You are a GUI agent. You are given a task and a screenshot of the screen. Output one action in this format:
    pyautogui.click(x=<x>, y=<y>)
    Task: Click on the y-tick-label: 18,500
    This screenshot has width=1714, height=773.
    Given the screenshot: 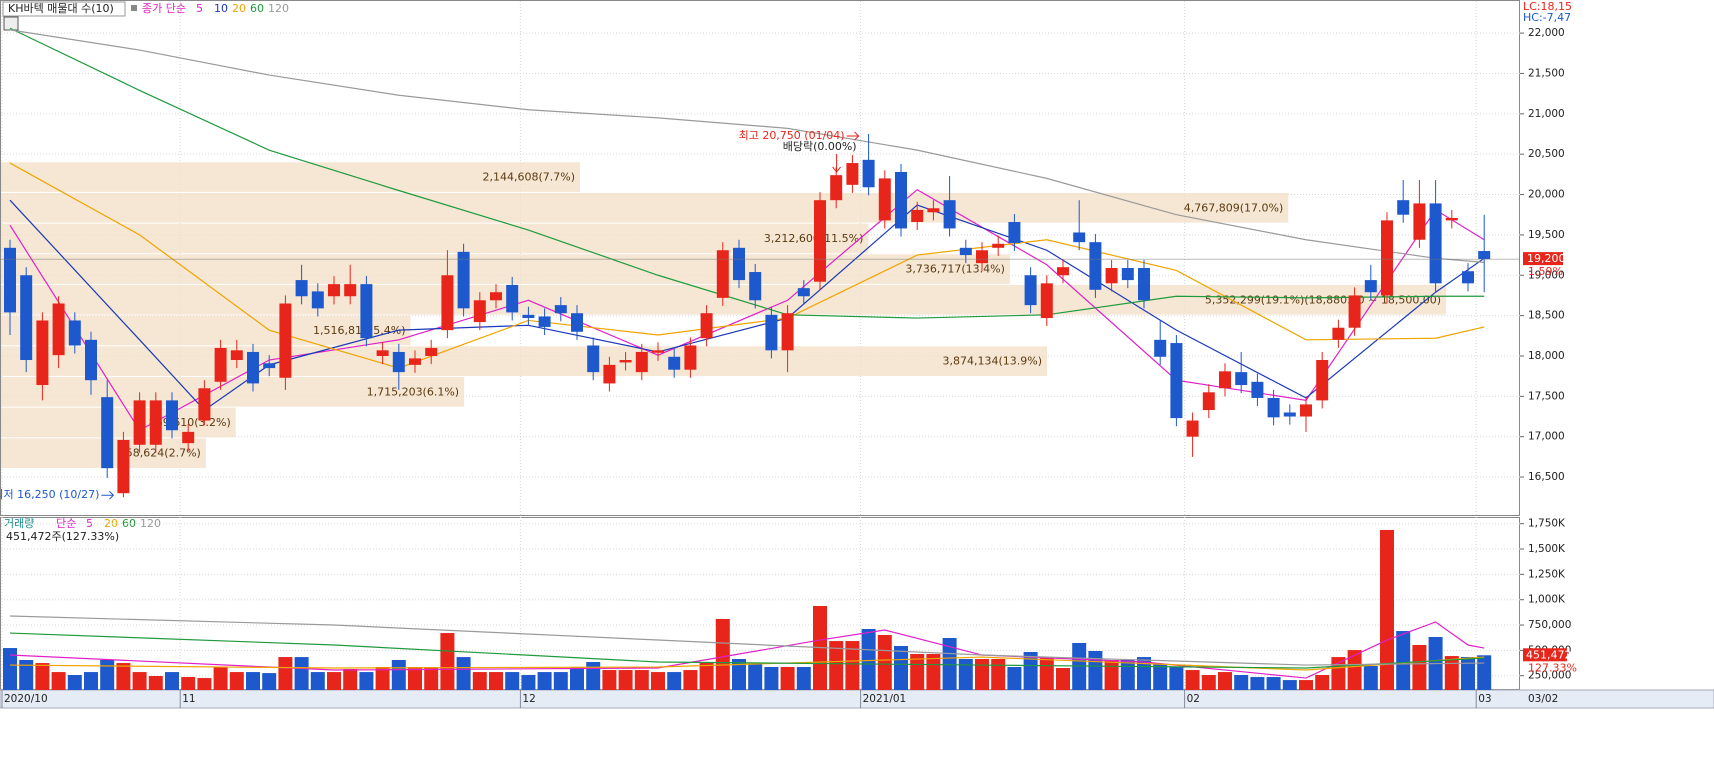 What is the action you would take?
    pyautogui.click(x=1546, y=316)
    